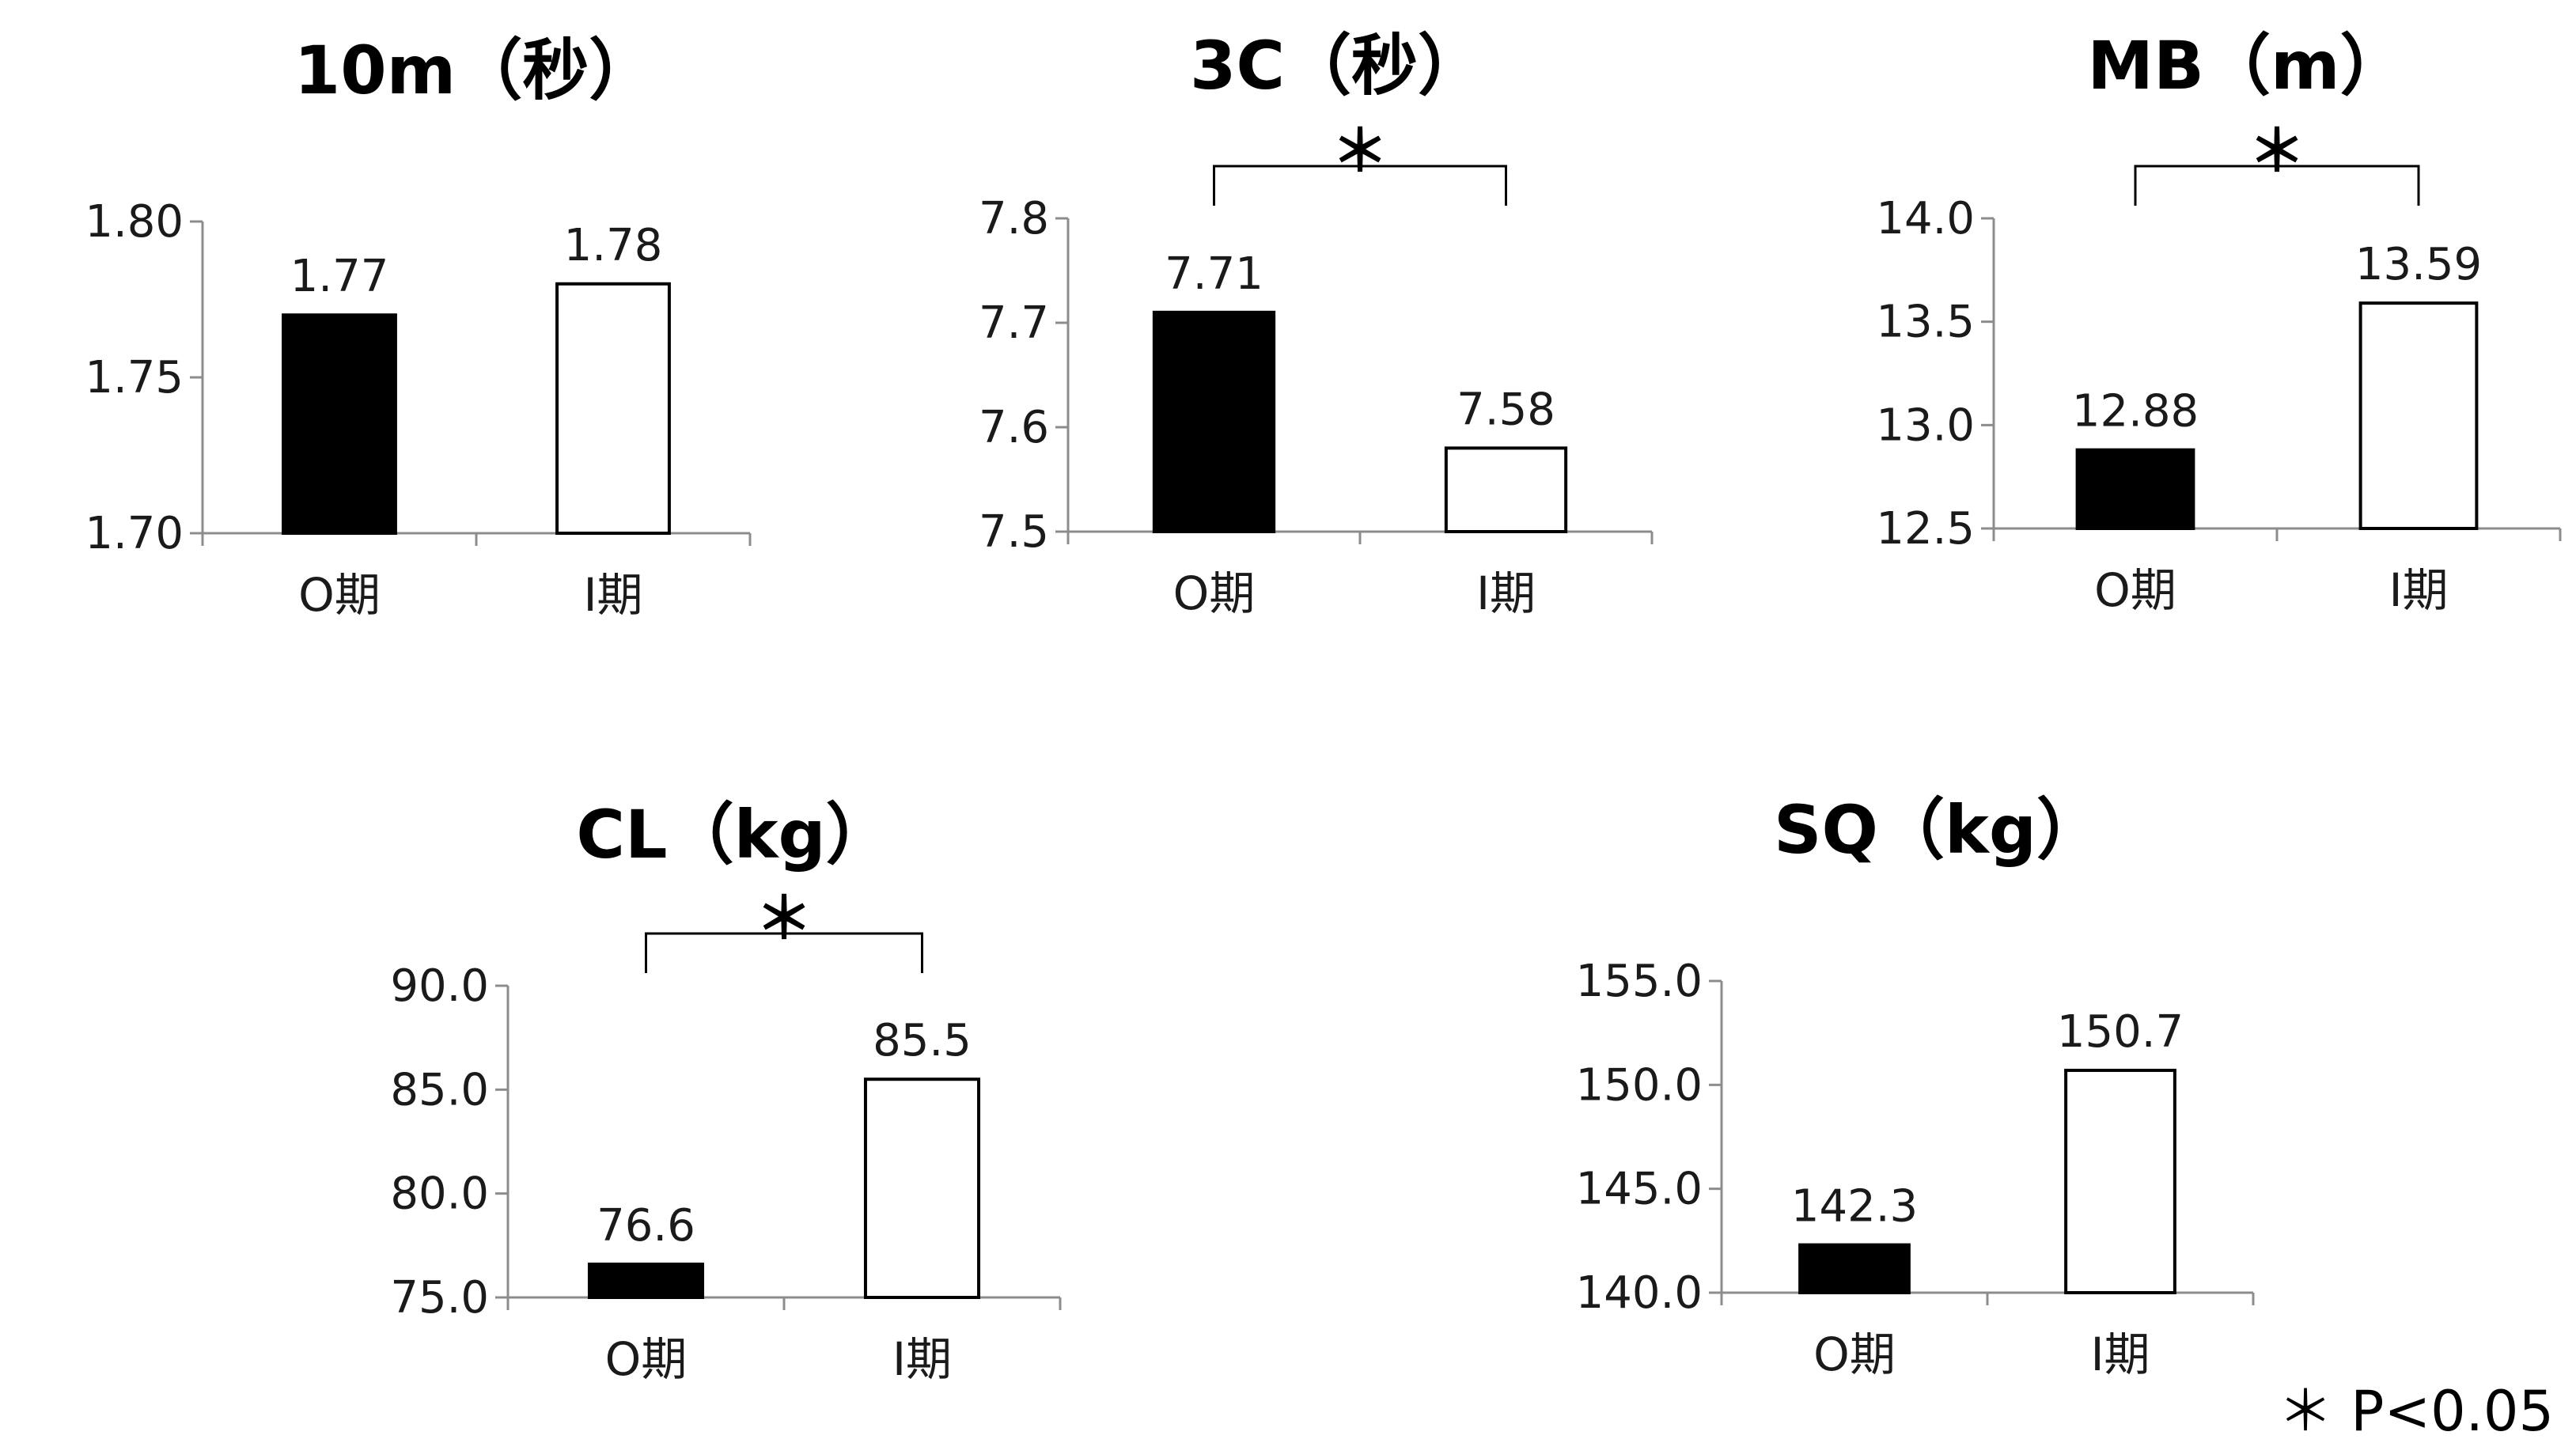 The width and height of the screenshot is (2576, 1443). Describe the element at coordinates (1014, 218) in the screenshot. I see `y-tick-label: 7.8` at that location.